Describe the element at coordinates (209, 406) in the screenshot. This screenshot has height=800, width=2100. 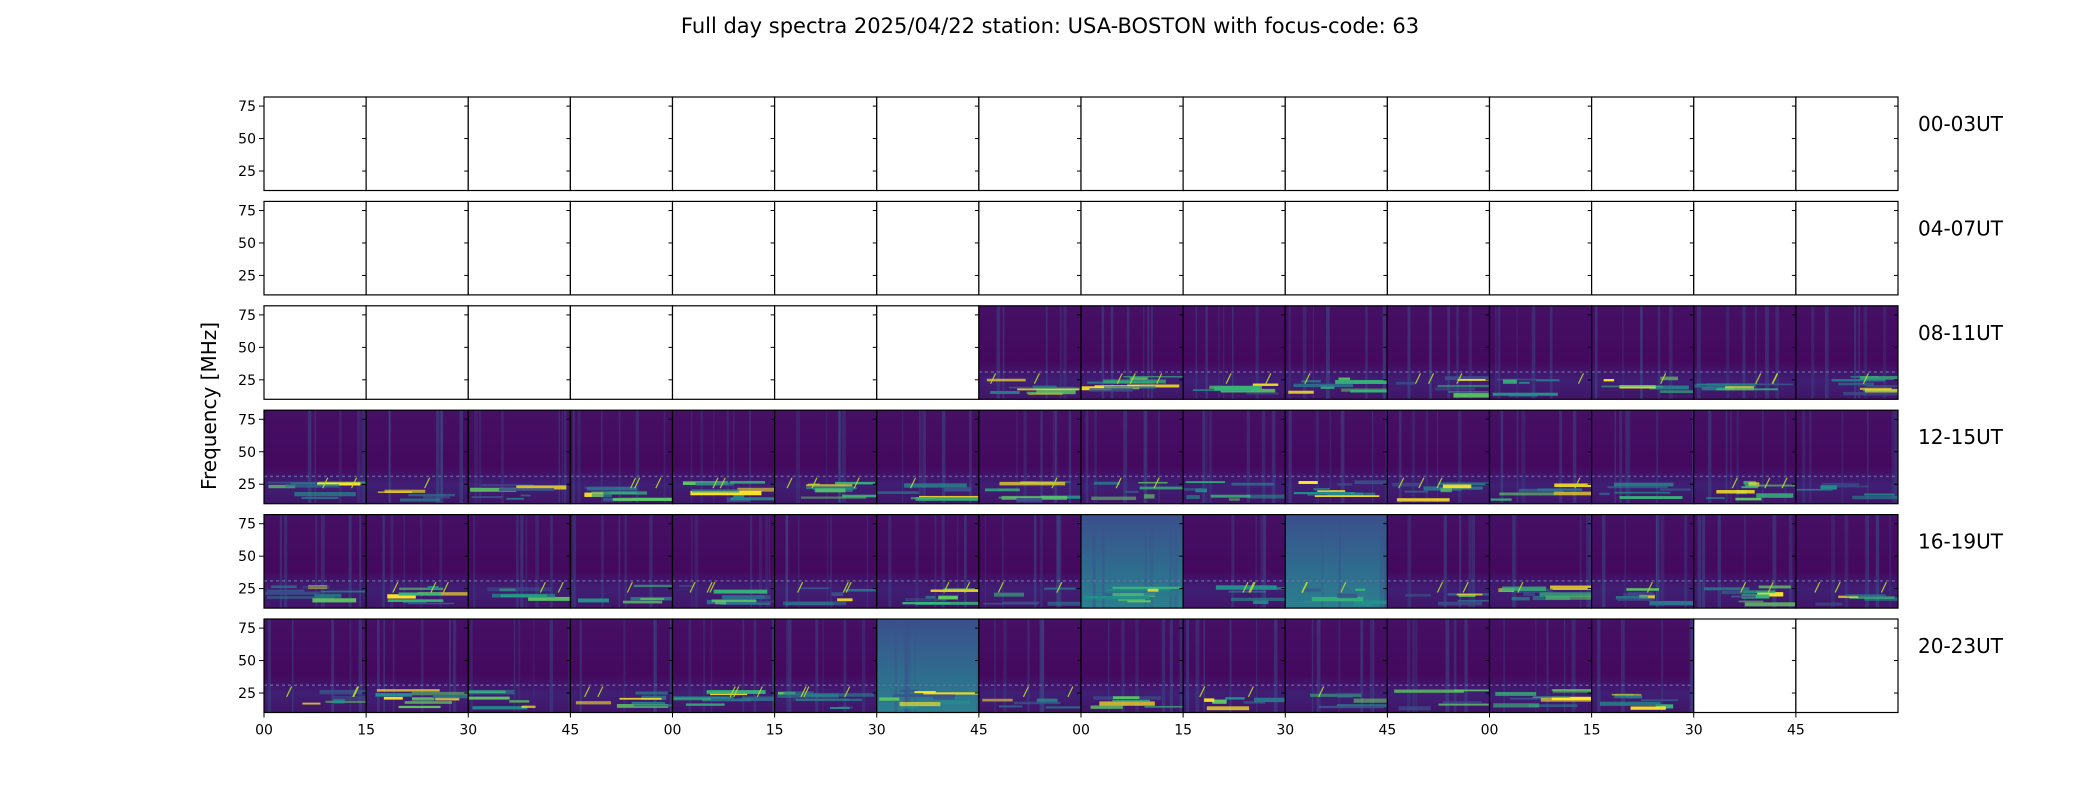
I see `y-axis-label: Frequency [MHz]` at that location.